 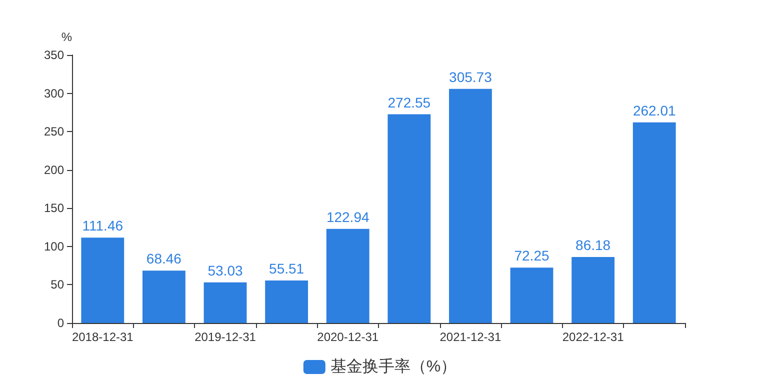 What do you see at coordinates (348, 337) in the screenshot?
I see `x-tick-label: 2020-12-31` at bounding box center [348, 337].